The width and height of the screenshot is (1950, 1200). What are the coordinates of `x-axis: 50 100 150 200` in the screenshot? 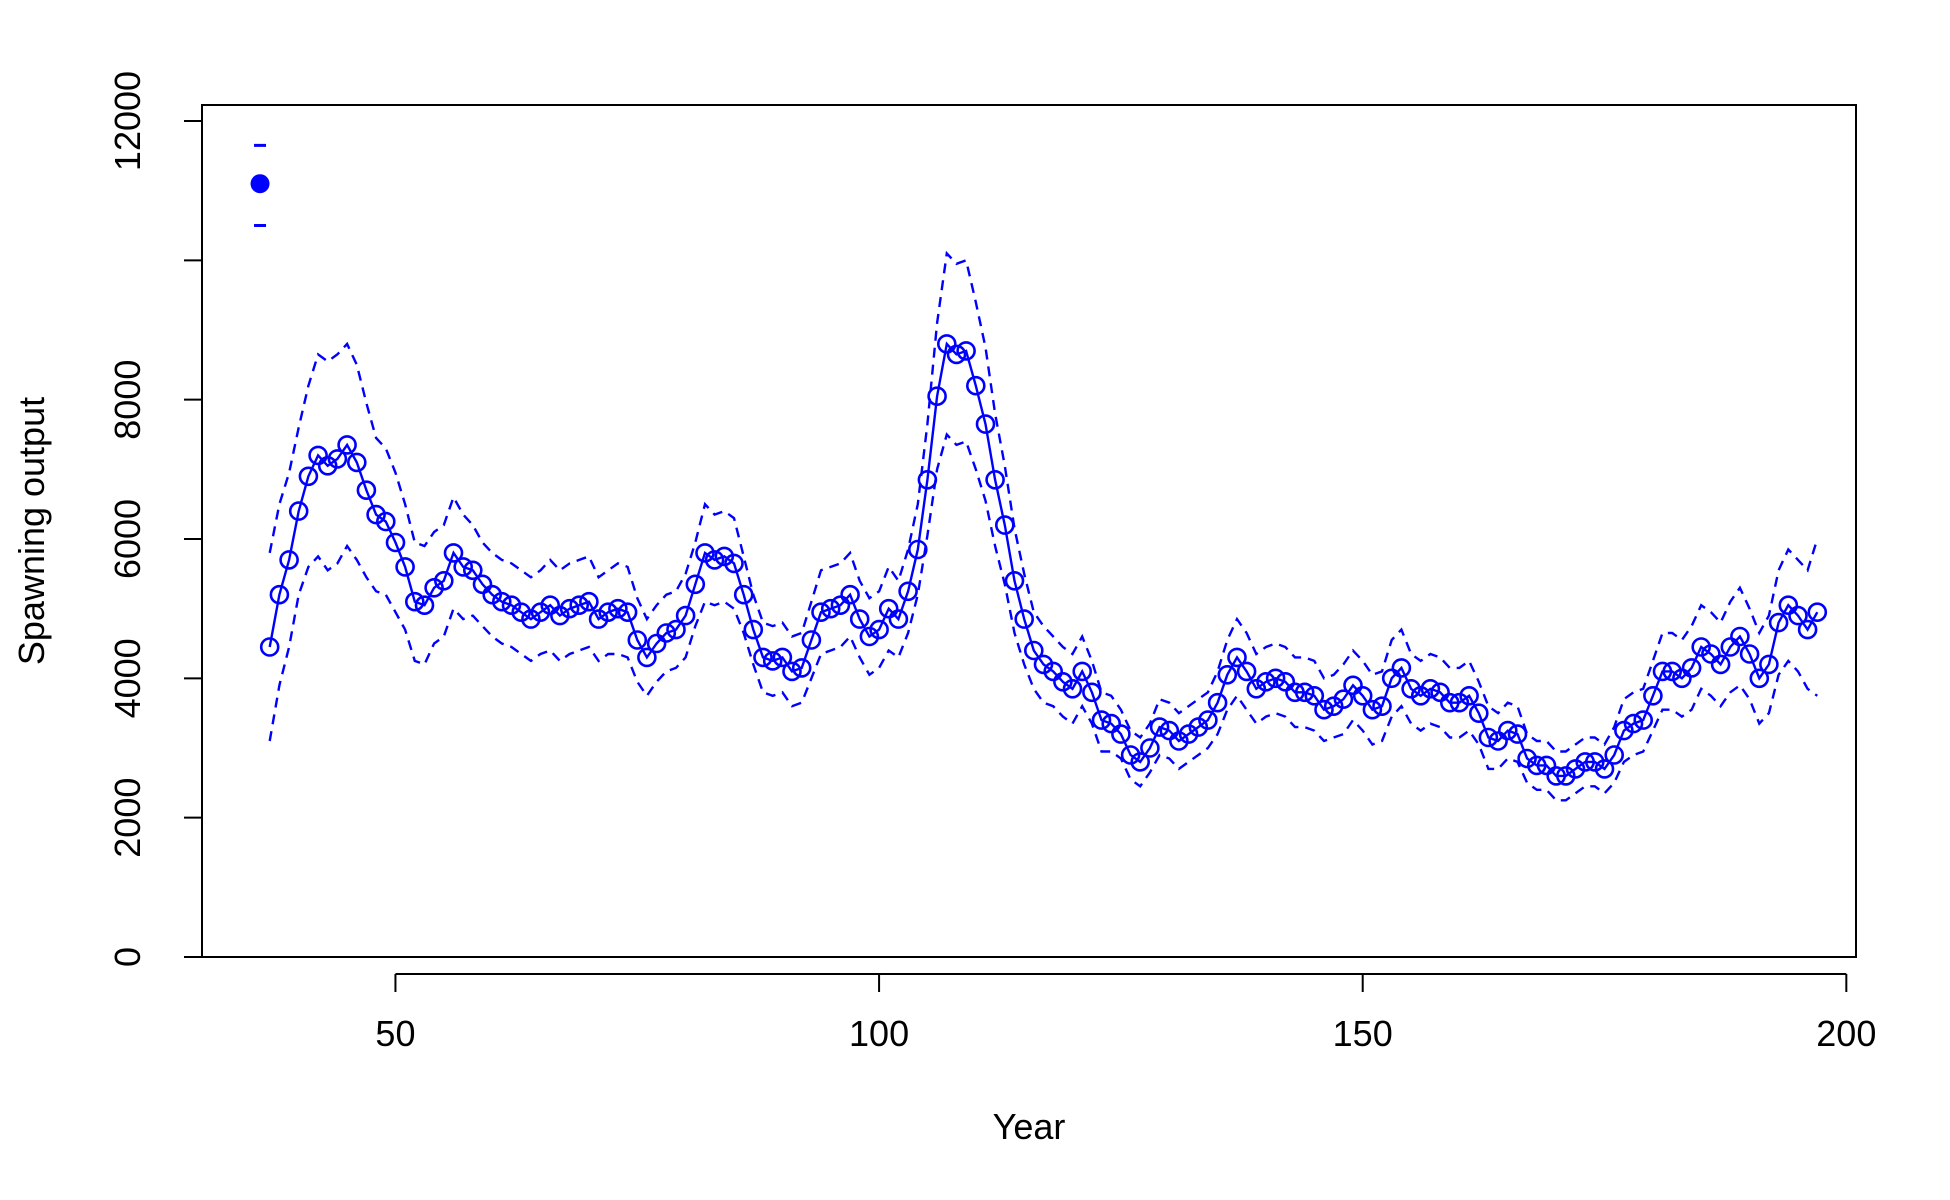 It's located at (1125, 1013).